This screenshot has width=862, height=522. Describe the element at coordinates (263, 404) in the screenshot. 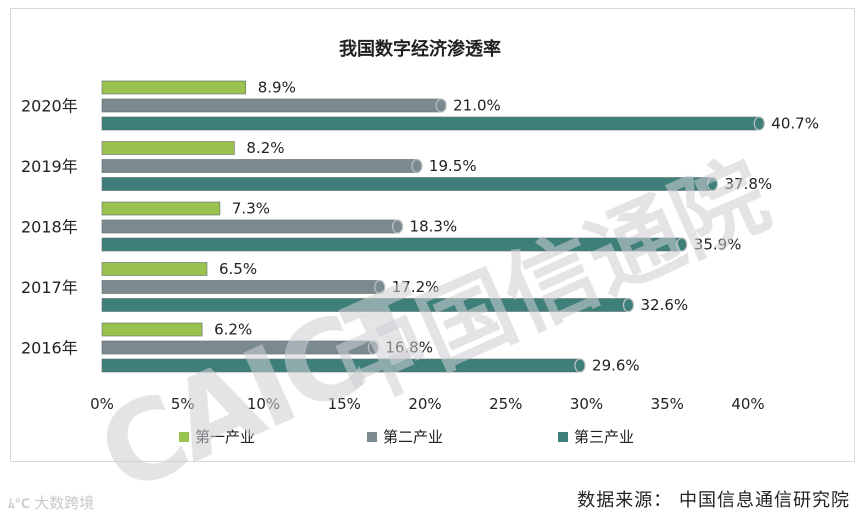

I see `x-tick-label: 10%` at that location.